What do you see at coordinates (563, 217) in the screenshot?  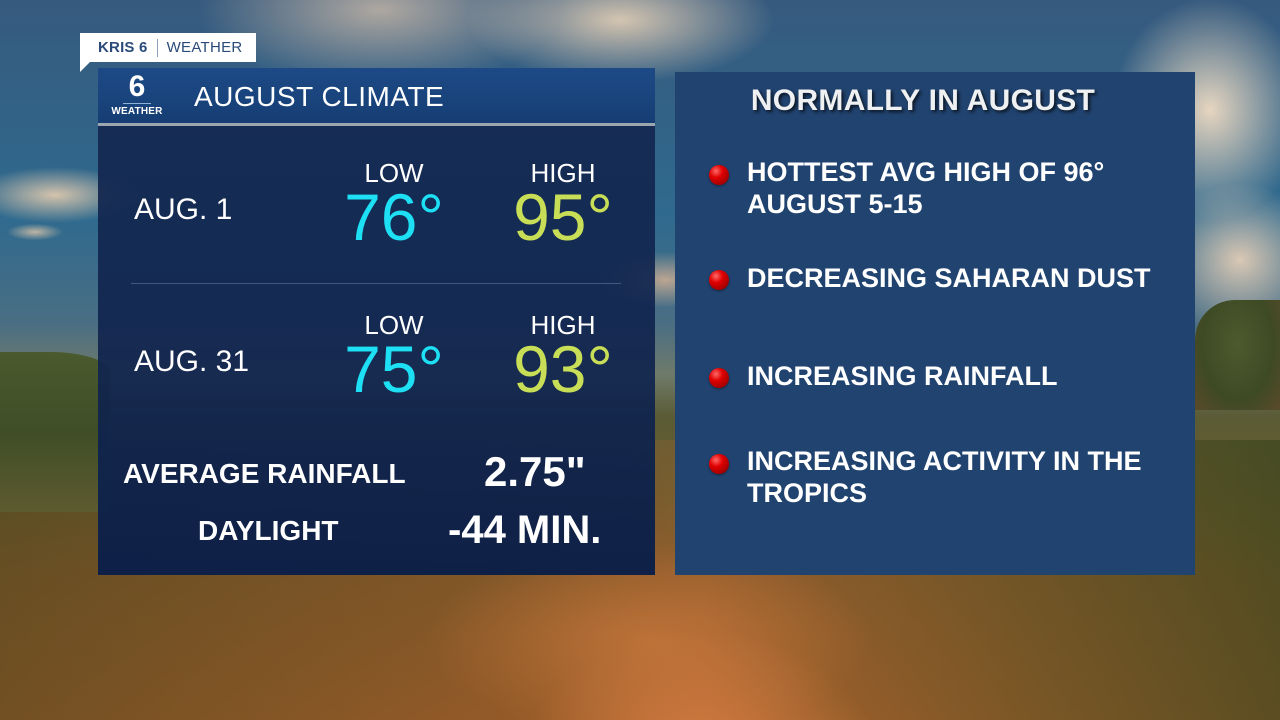 I see `high-temp-value: 95°` at bounding box center [563, 217].